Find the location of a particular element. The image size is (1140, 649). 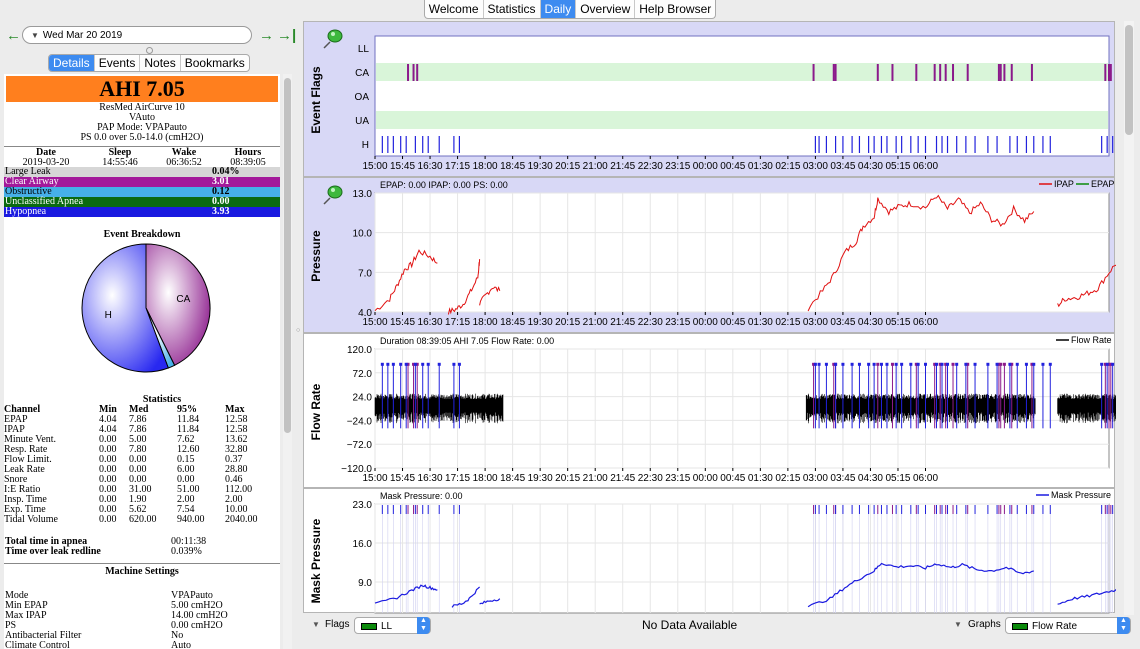

tab-events: Events is located at coordinates (118, 63).